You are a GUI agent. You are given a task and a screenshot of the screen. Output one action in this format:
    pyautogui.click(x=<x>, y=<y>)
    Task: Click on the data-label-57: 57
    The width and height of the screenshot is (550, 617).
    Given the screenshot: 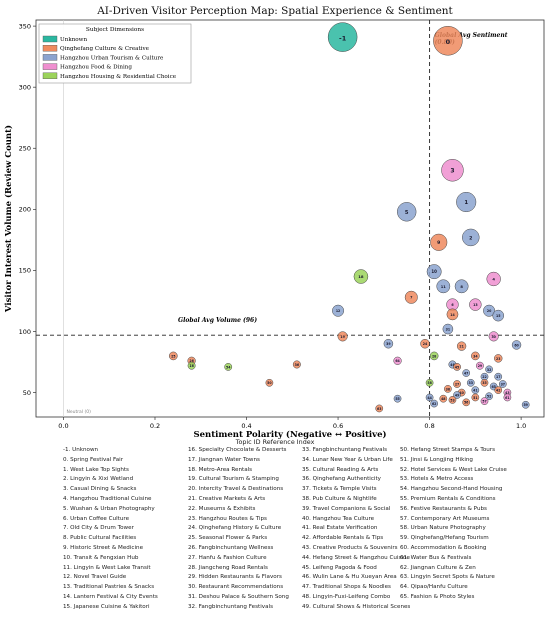 What is the action you would take?
    pyautogui.click(x=484, y=402)
    